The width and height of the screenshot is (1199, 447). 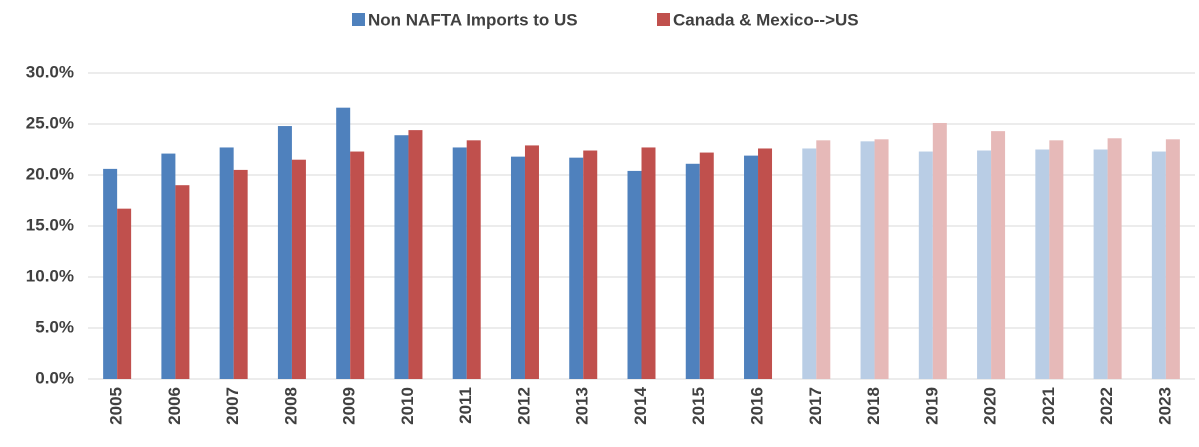 I want to click on x-tick-label: 2022, so click(x=1106, y=406).